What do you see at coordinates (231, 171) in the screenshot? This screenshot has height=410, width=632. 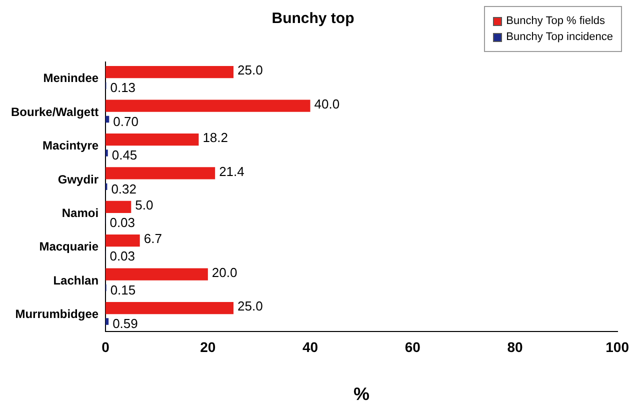 I see `data-label: 21.4` at bounding box center [231, 171].